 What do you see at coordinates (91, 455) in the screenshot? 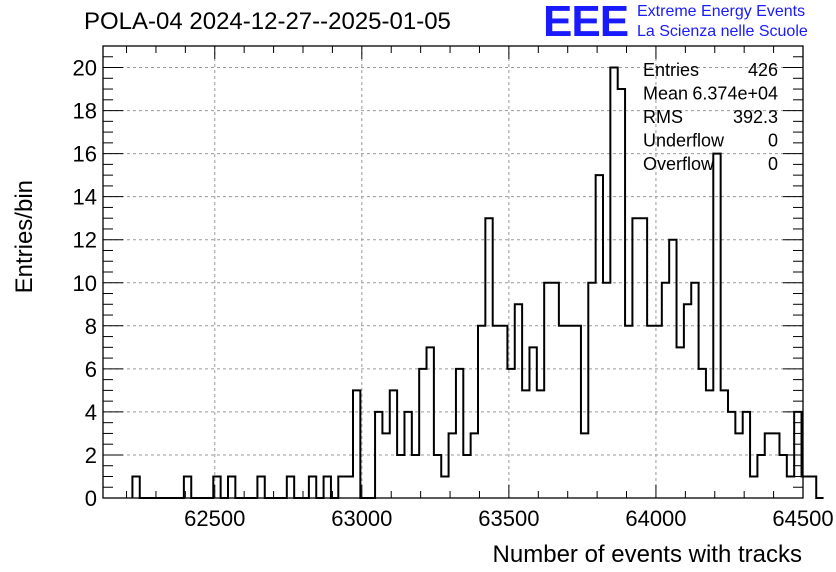
I see `y-tick-label: 2` at bounding box center [91, 455].